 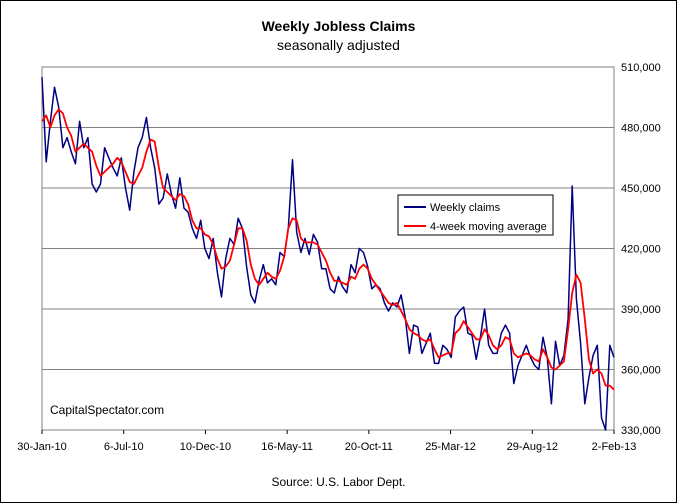 What do you see at coordinates (450, 447) in the screenshot?
I see `x-tick-label: 25-Mar-12` at bounding box center [450, 447].